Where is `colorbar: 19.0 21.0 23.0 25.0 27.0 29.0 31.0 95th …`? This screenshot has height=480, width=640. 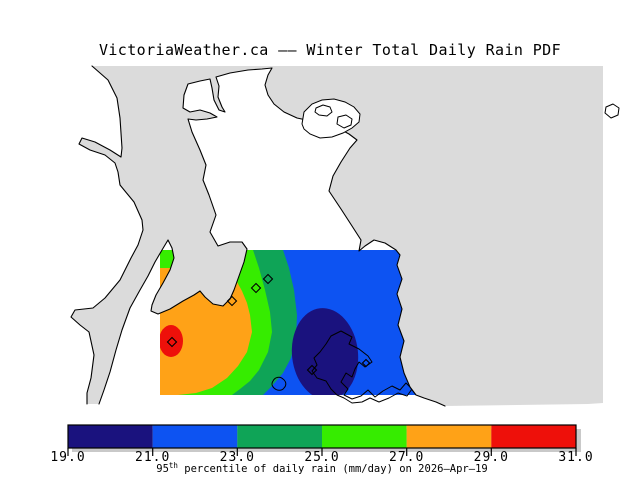 colorbar: 19.0 21.0 23.0 25.0 27.0 29.0 31.0 95th … is located at coordinates (321, 449).